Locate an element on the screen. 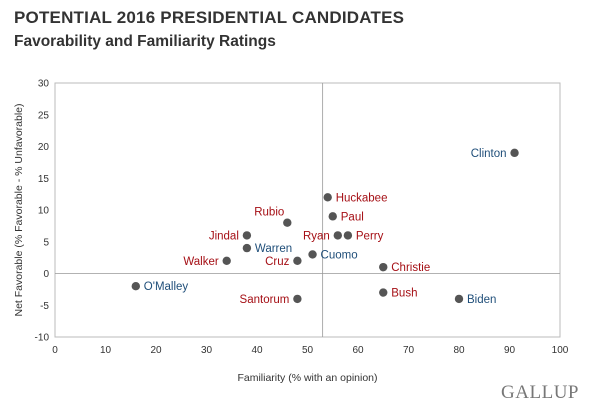  data-label: Perry is located at coordinates (370, 236).